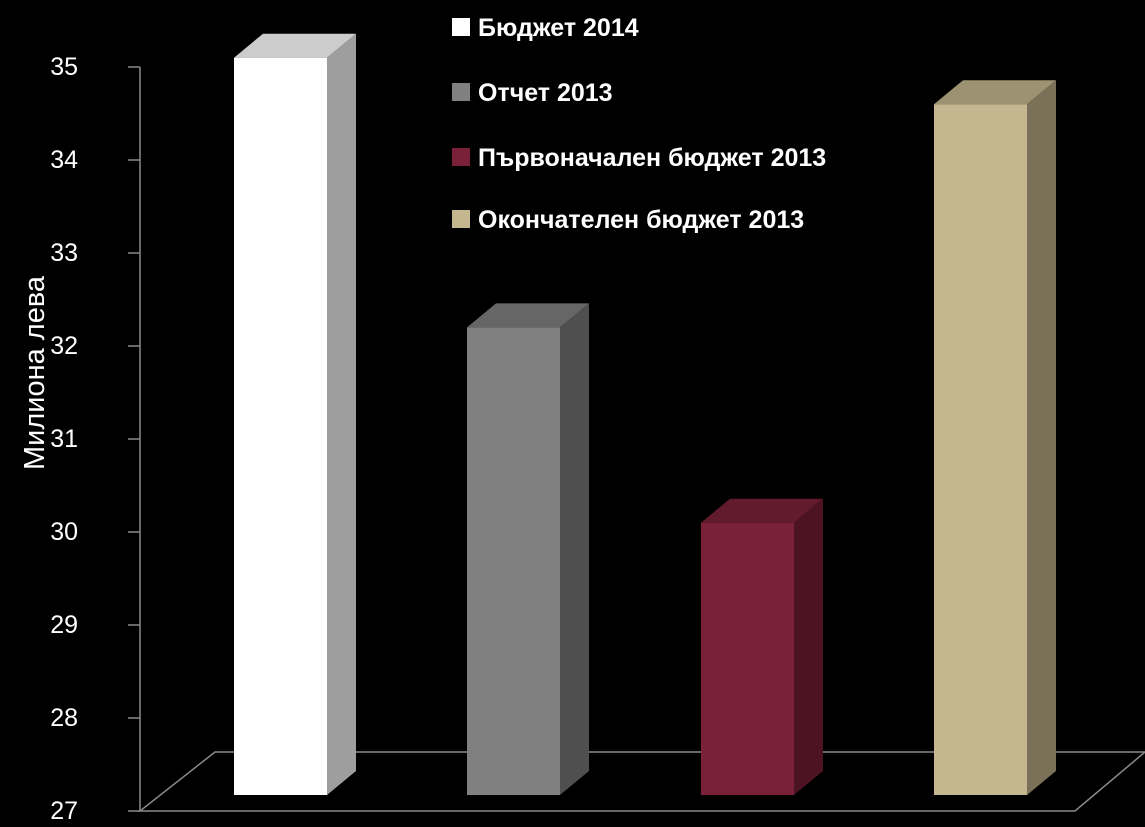  Describe the element at coordinates (64, 532) in the screenshot. I see `y-tick-label: 30` at that location.